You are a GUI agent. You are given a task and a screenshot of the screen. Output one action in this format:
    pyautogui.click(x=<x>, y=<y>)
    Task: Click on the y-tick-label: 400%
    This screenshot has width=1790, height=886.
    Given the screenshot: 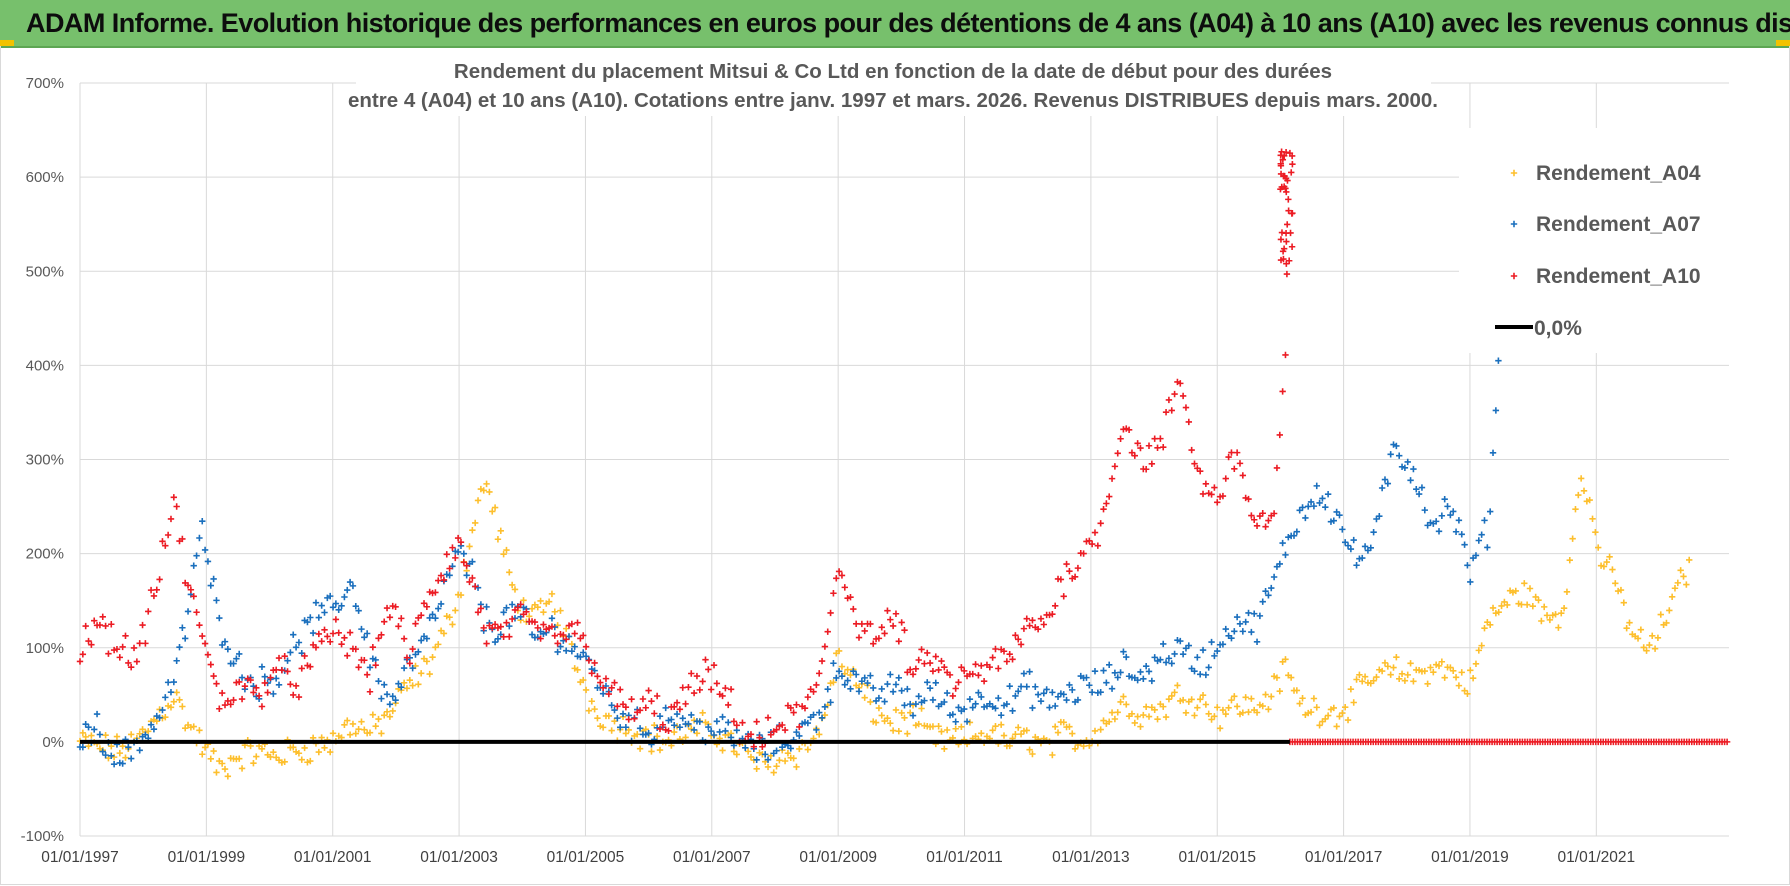 What is the action you would take?
    pyautogui.click(x=45, y=365)
    